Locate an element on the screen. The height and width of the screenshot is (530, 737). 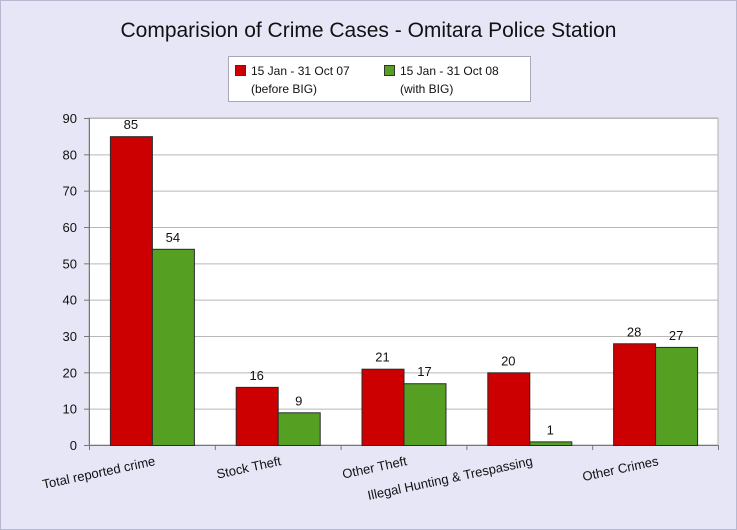
y-tick-label: 70 is located at coordinates (70, 191).